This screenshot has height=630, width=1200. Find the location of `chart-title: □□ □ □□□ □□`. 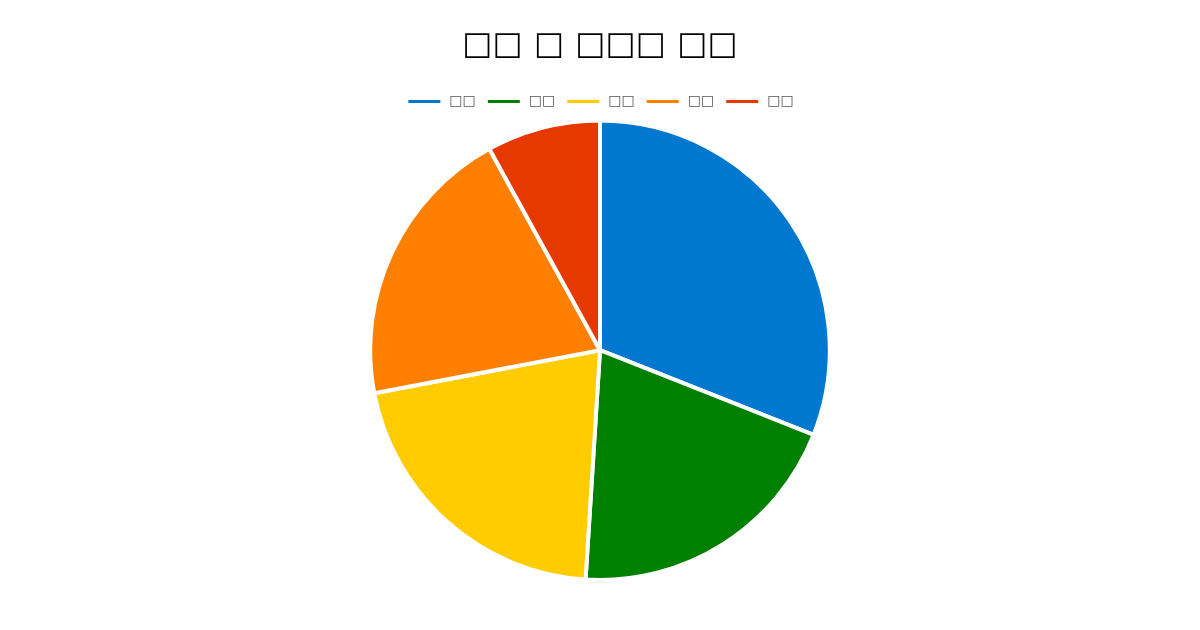

chart-title: □□ □ □□□ □□ is located at coordinates (600, 42).